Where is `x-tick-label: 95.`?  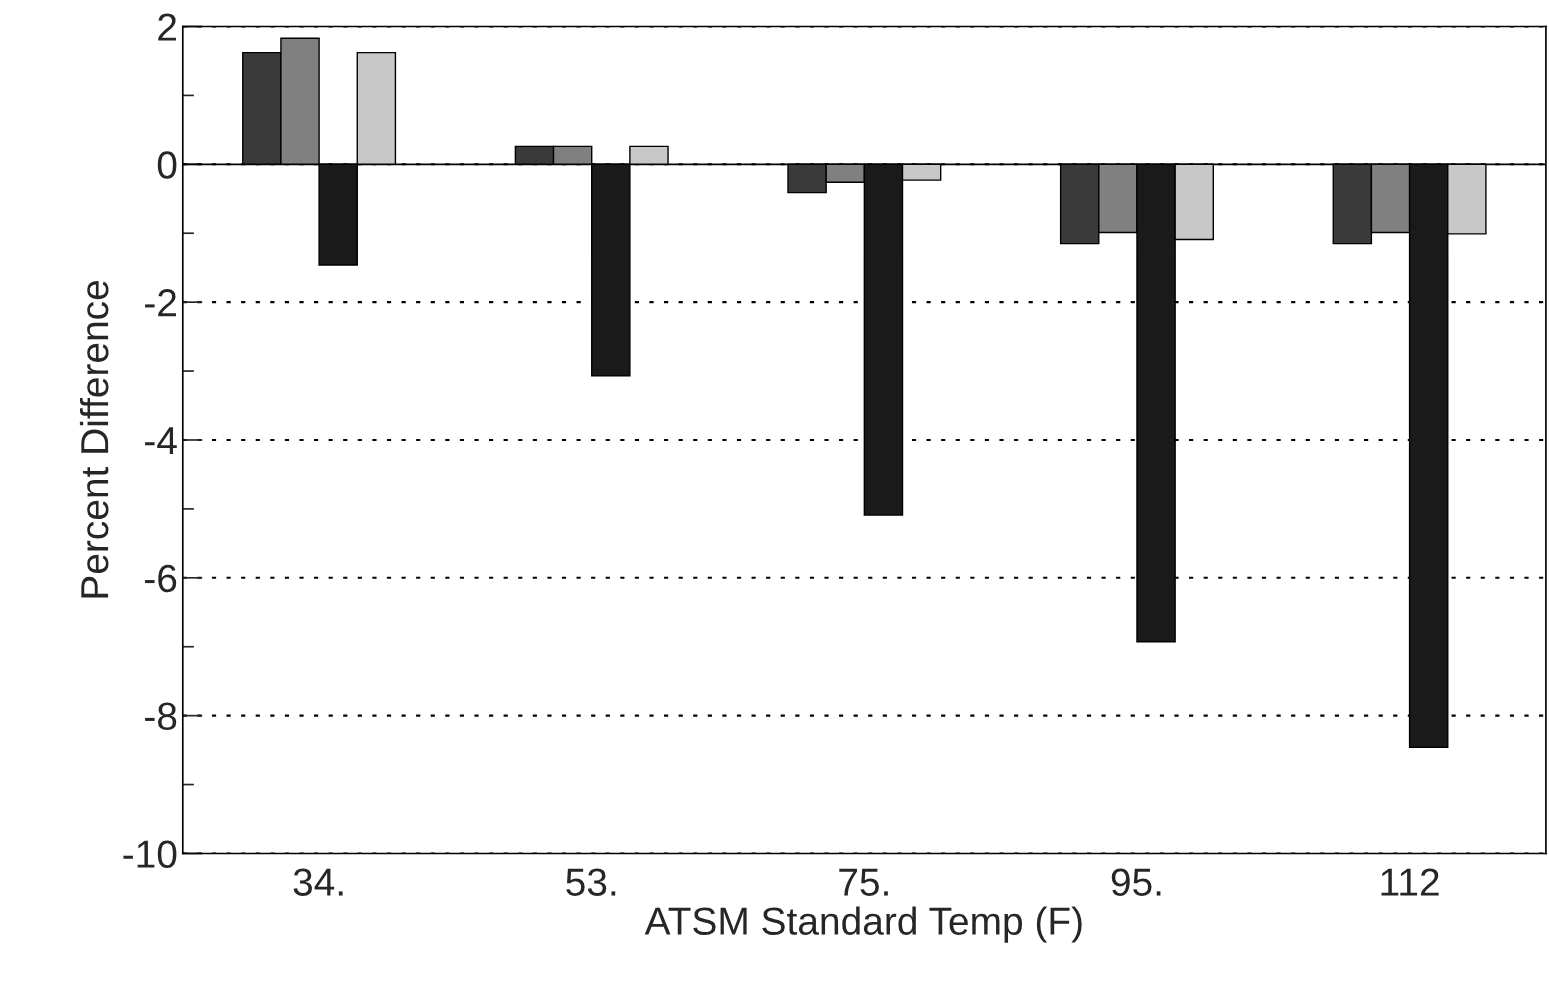
x-tick-label: 95. is located at coordinates (1136, 882).